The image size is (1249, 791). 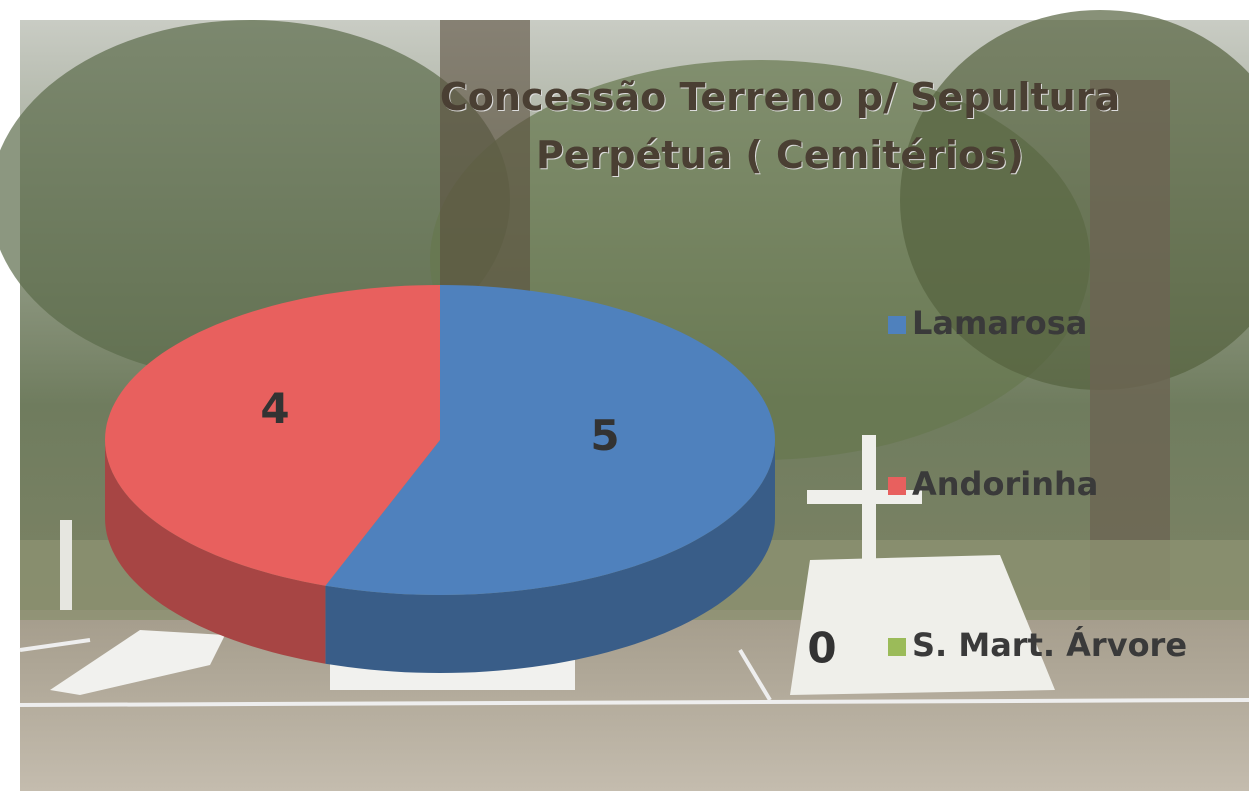 I want to click on data-label: 4, so click(x=274, y=408).